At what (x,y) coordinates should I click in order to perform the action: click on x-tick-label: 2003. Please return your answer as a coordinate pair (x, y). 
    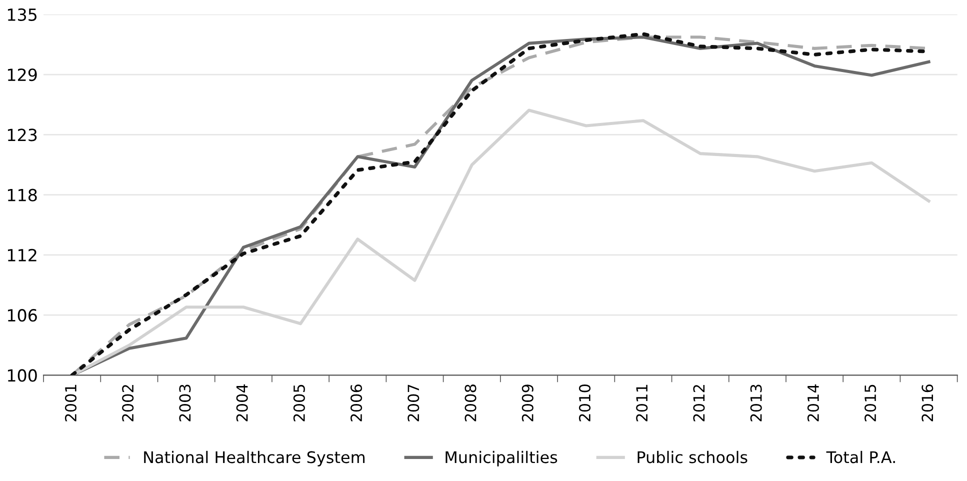
    Looking at the image, I should click on (185, 403).